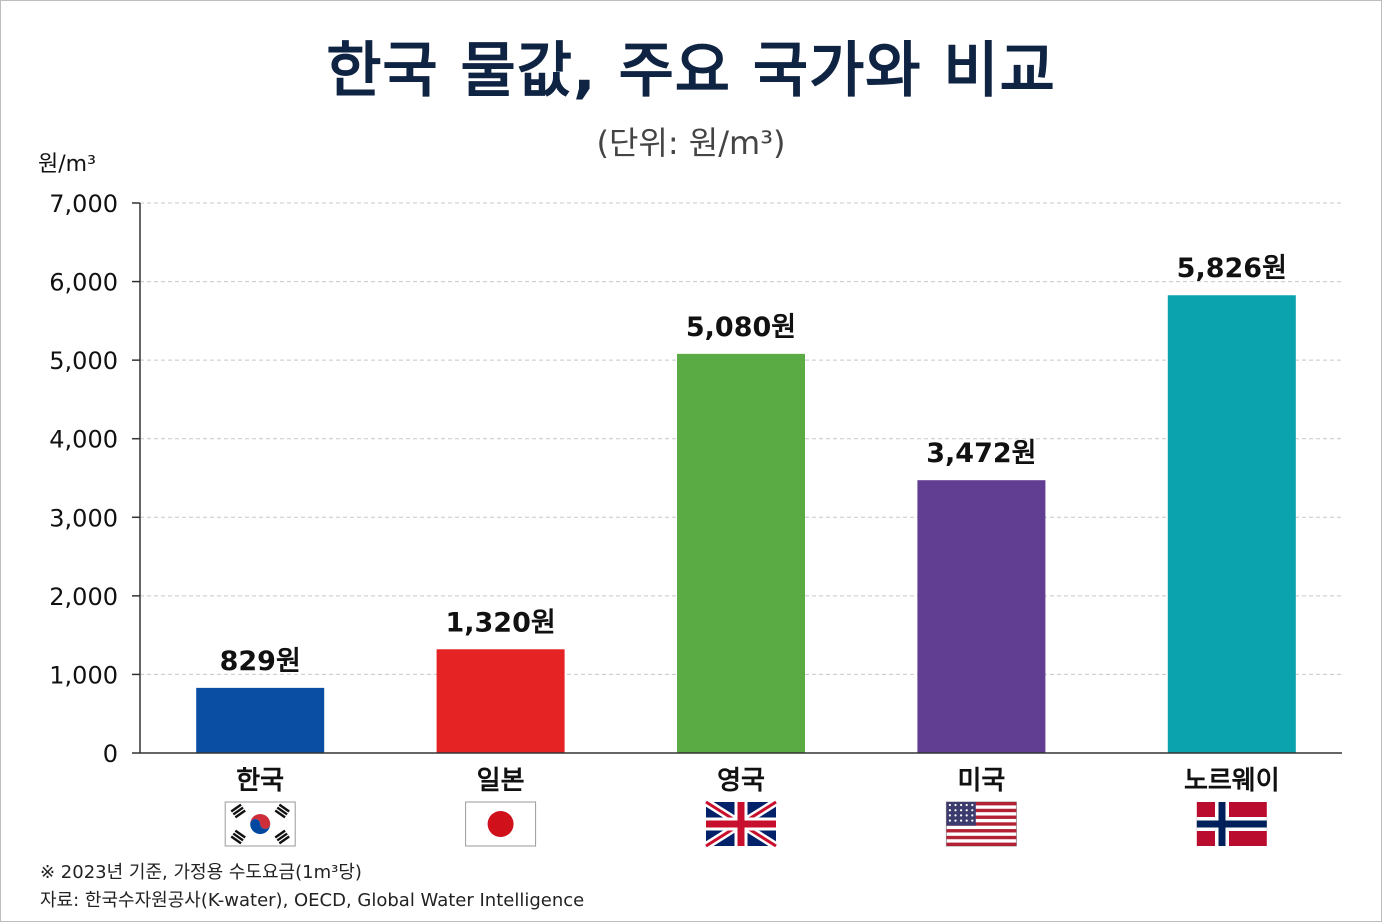 The height and width of the screenshot is (922, 1382). Describe the element at coordinates (981, 781) in the screenshot. I see `category-label: 미국` at that location.